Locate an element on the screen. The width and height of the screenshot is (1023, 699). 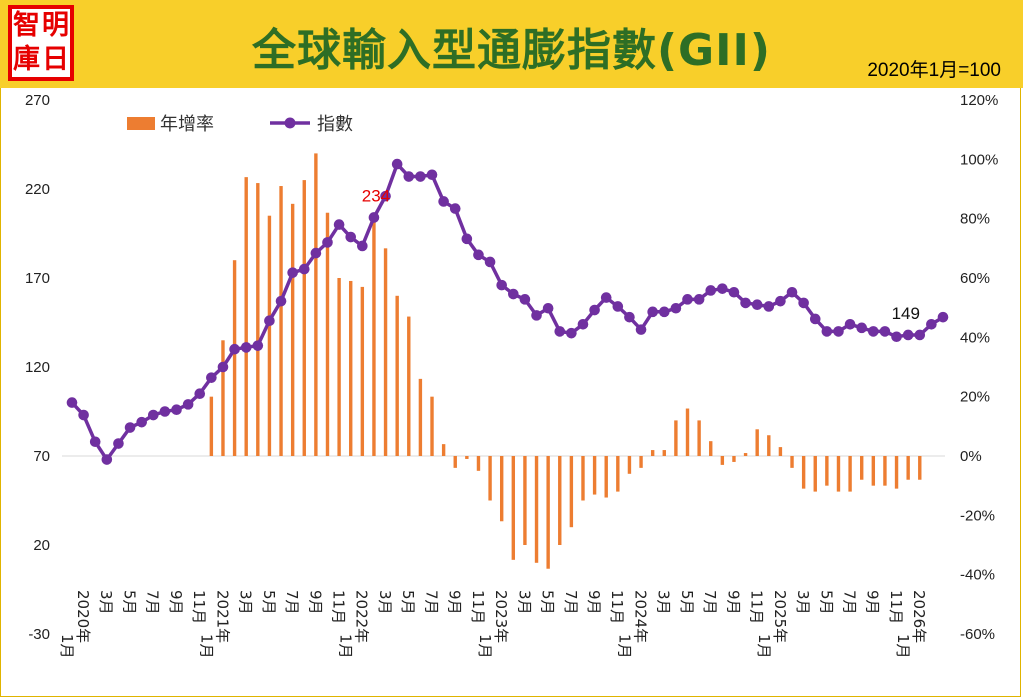
y-right-tick-label: 60% is located at coordinates (975, 278).